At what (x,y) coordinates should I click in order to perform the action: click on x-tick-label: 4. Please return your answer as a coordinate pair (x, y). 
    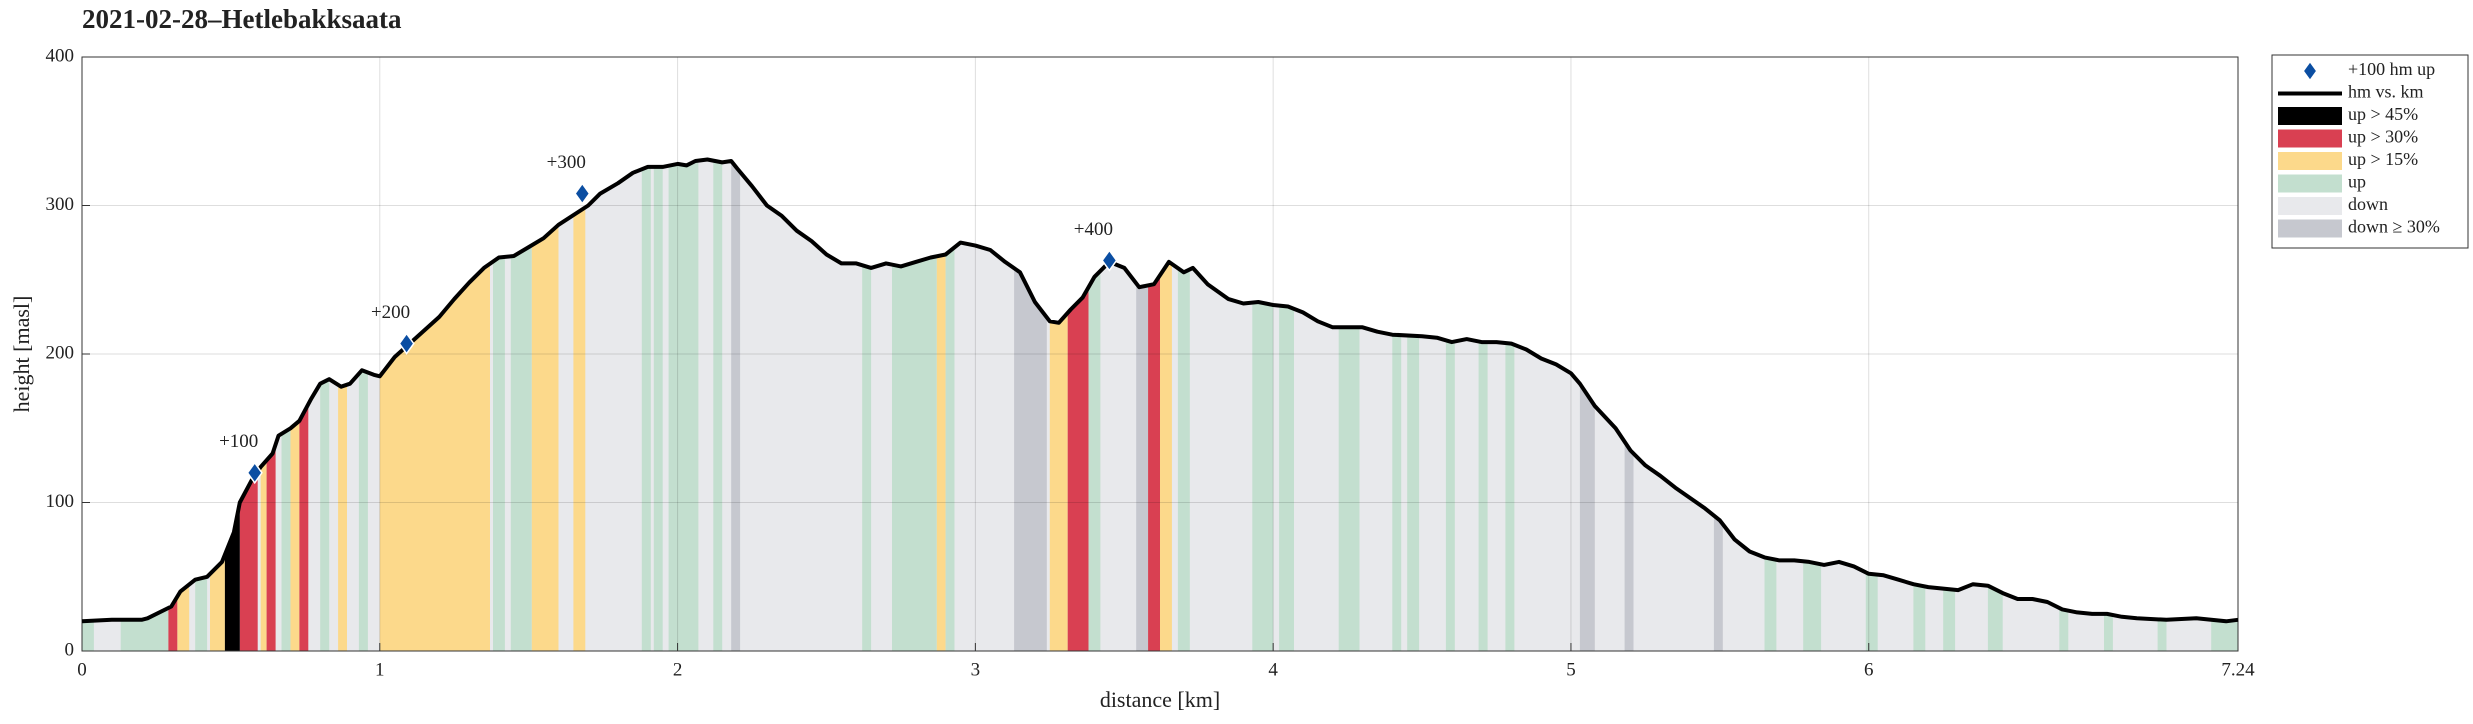
    Looking at the image, I should click on (1273, 669).